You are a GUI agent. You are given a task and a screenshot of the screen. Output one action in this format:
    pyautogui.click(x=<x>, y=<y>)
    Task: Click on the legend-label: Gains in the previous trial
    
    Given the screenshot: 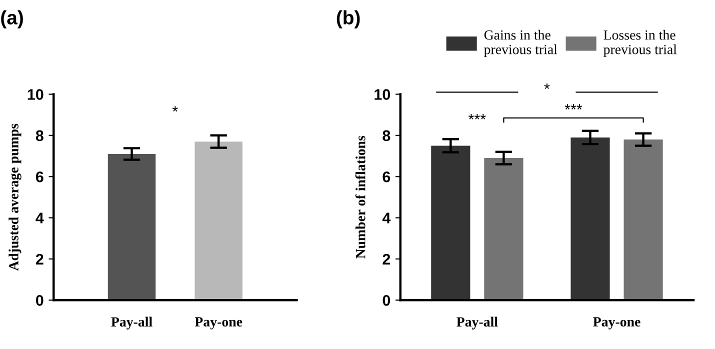 What is the action you would take?
    pyautogui.click(x=521, y=44)
    